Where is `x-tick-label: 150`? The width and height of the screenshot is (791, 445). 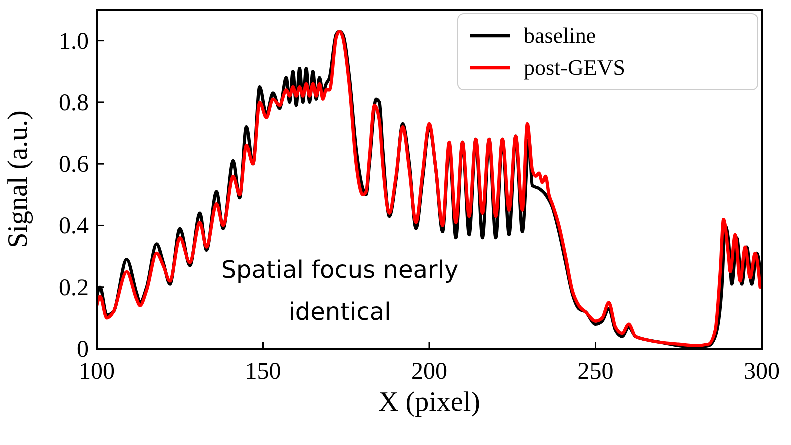
x-tick-label: 150 is located at coordinates (263, 372).